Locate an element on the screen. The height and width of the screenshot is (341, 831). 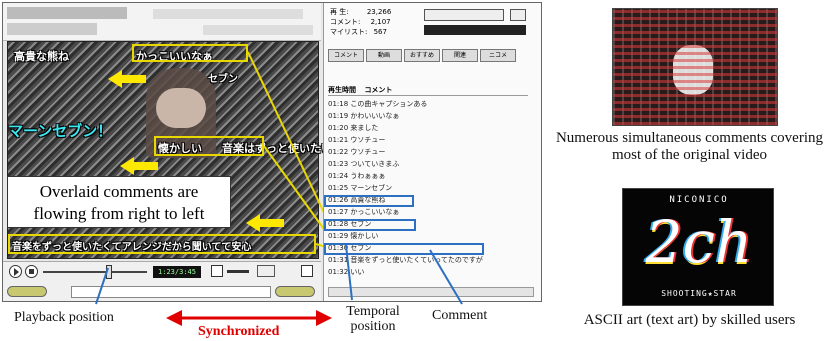
list-item: 01:19 かわいいいなぁ is located at coordinates (364, 116).